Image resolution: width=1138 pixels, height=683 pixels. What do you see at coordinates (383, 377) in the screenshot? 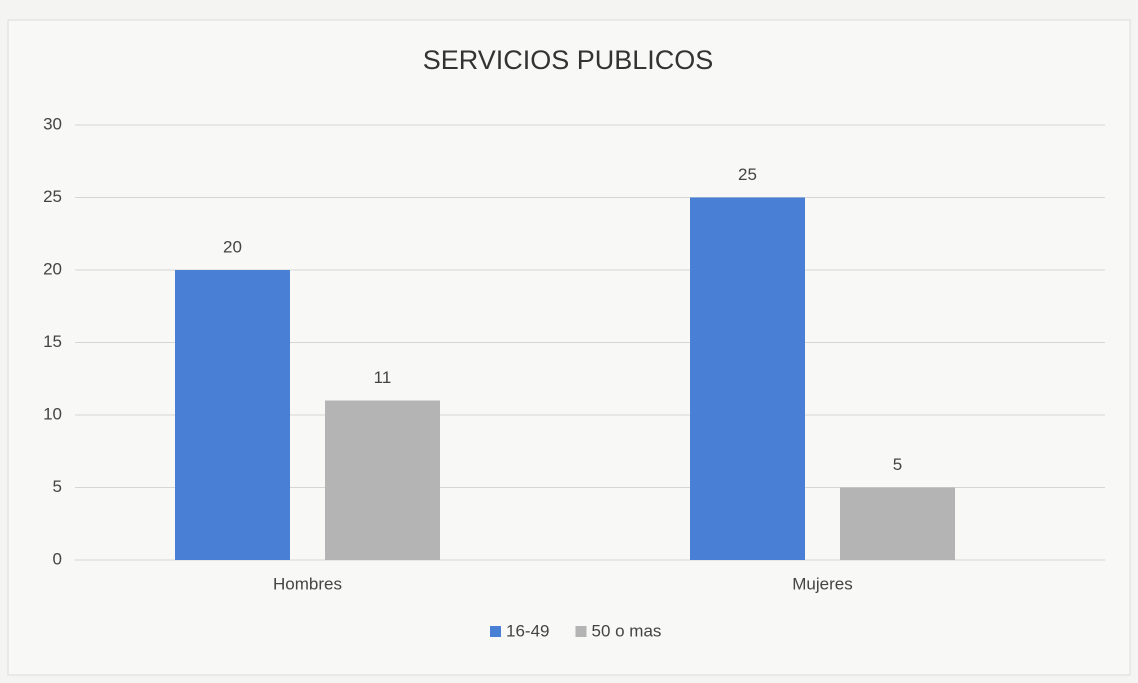
I see `data-label: 11` at bounding box center [383, 377].